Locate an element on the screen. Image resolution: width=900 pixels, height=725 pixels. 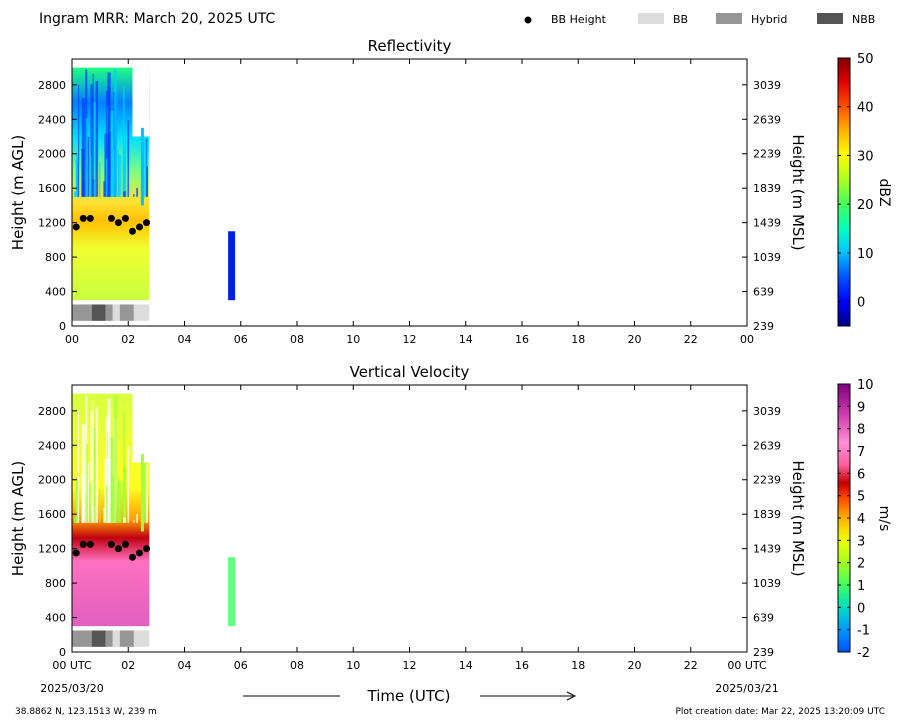
panel-title: Reflectivity is located at coordinates (410, 46).